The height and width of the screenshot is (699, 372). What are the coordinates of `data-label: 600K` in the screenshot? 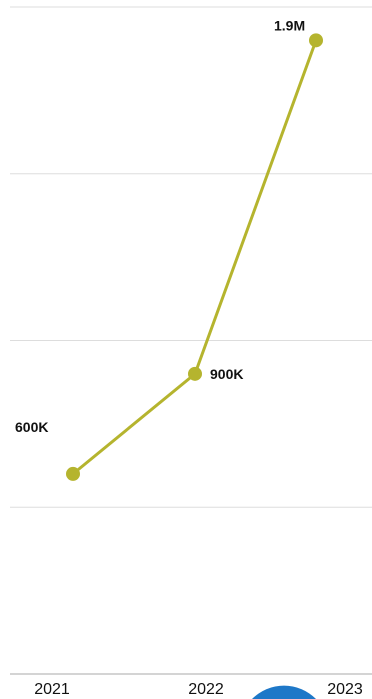 It's located at (31, 427).